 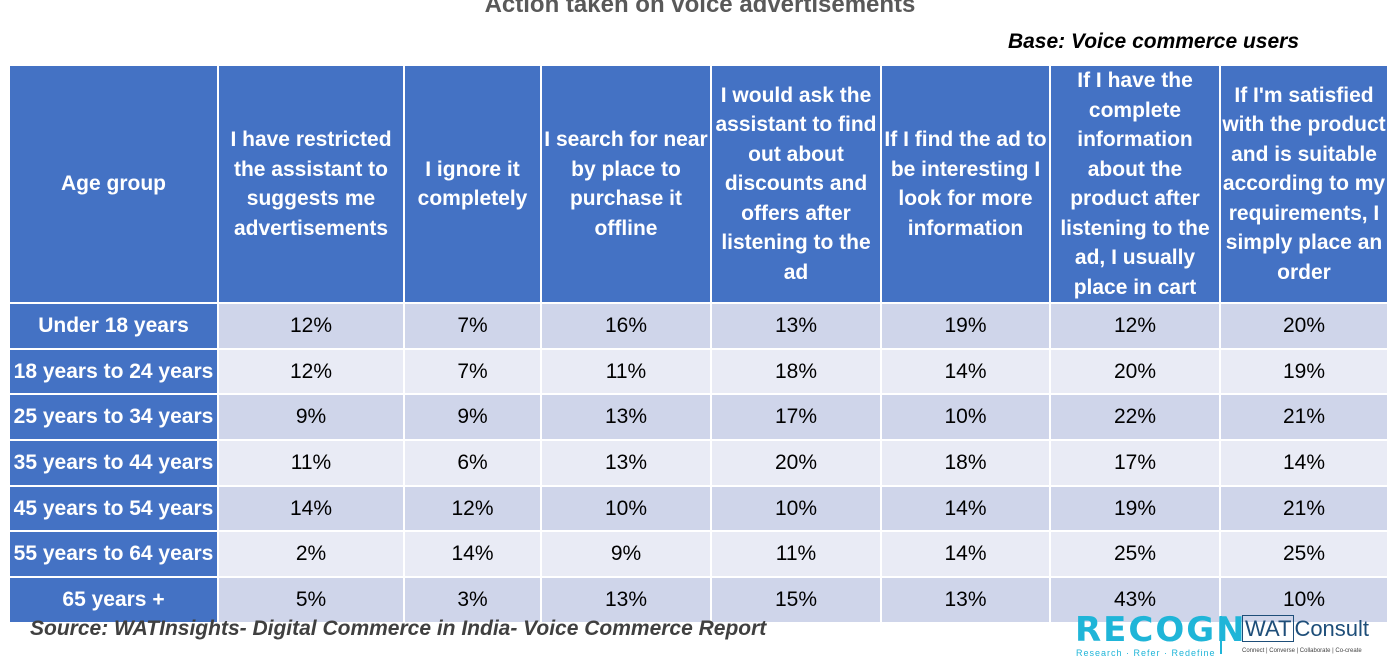 What do you see at coordinates (1153, 41) in the screenshot?
I see `base-note: Base: Voice commerce users` at bounding box center [1153, 41].